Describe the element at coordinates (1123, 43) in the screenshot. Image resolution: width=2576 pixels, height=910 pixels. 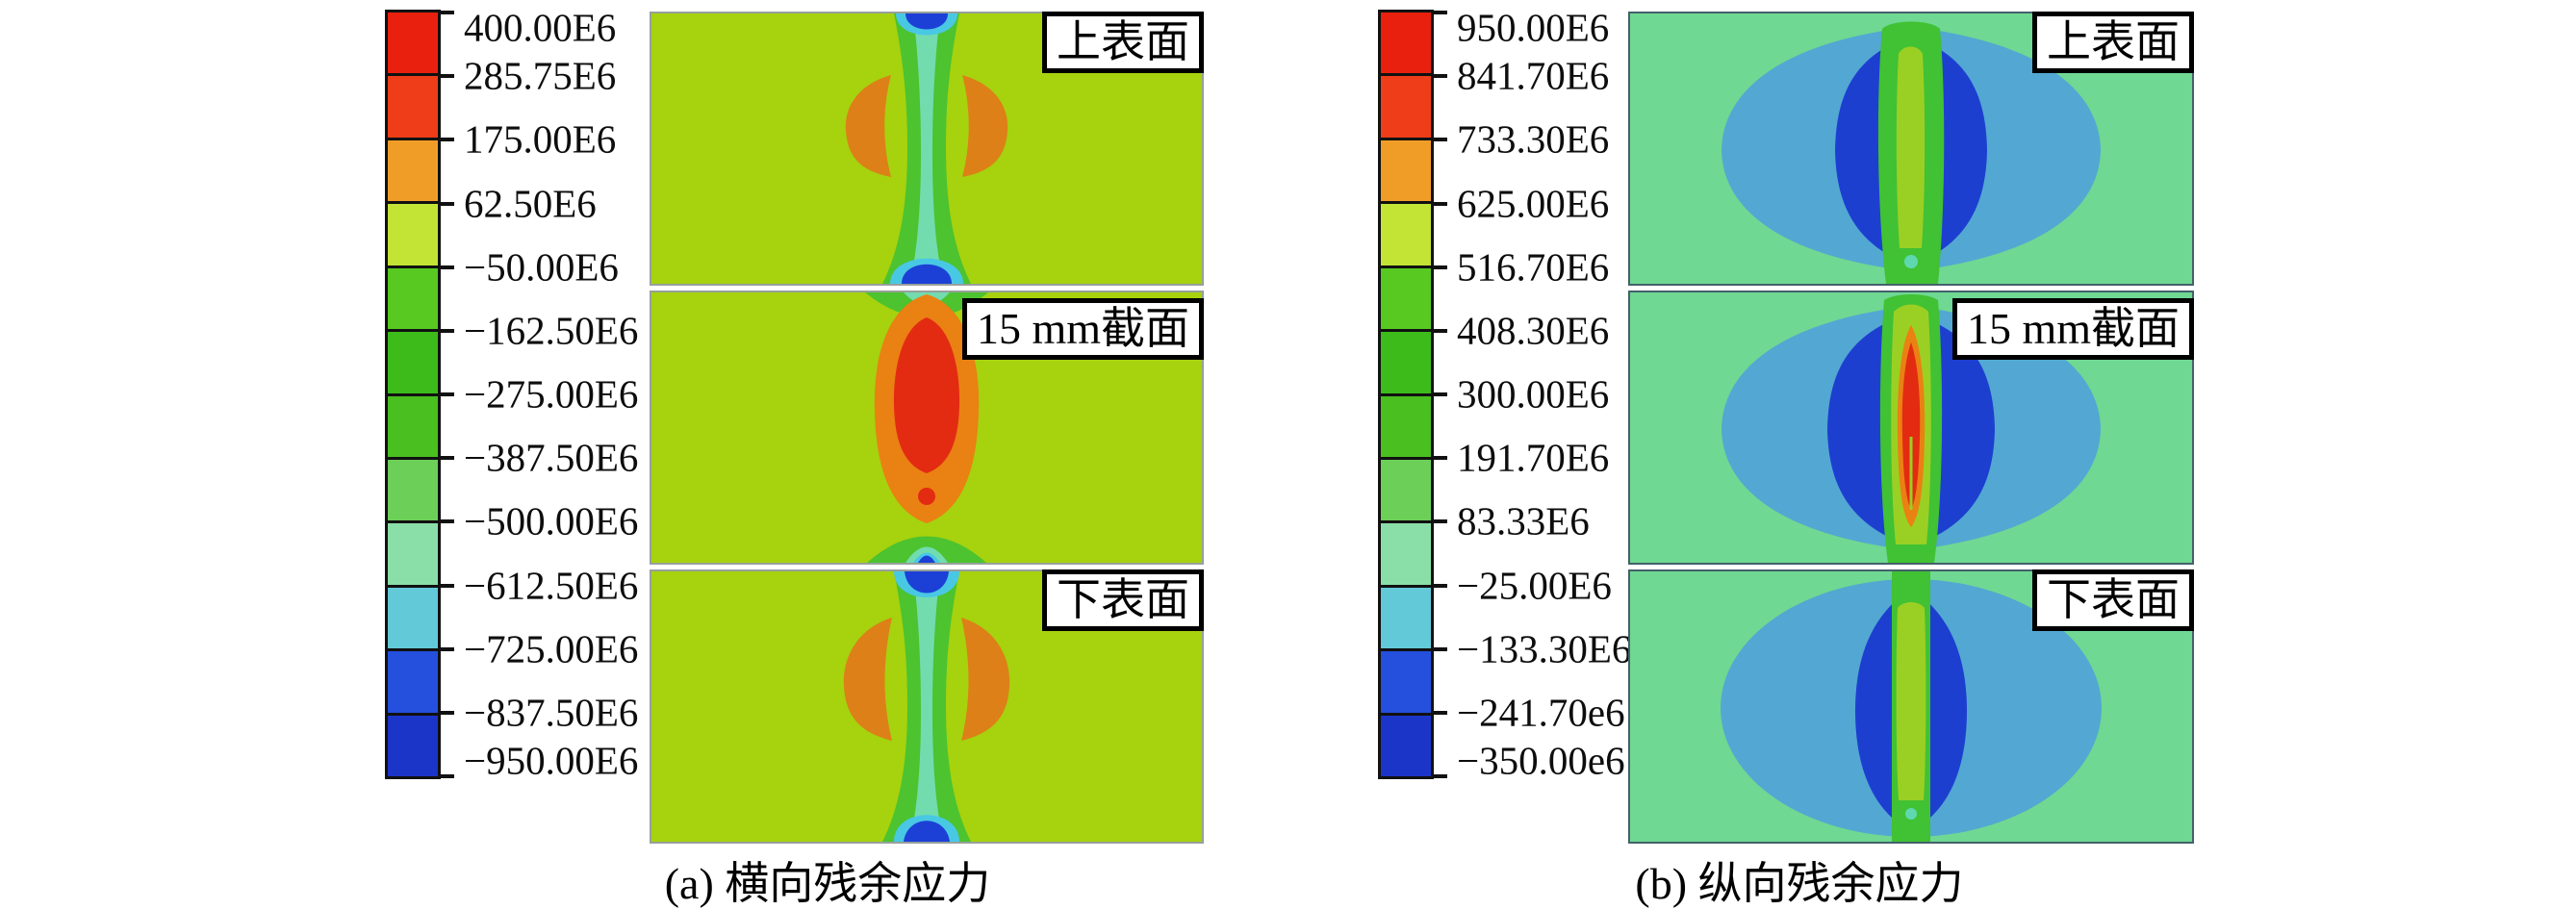
I see `panel-label-a1: 上表面` at that location.